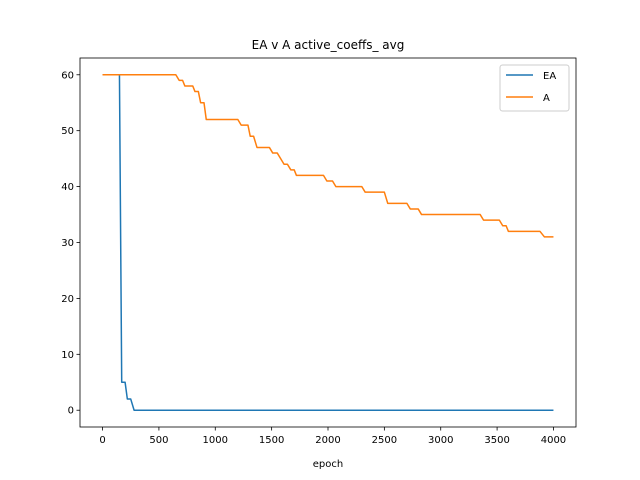  I want to click on y-tick-label: 50, so click(67, 131).